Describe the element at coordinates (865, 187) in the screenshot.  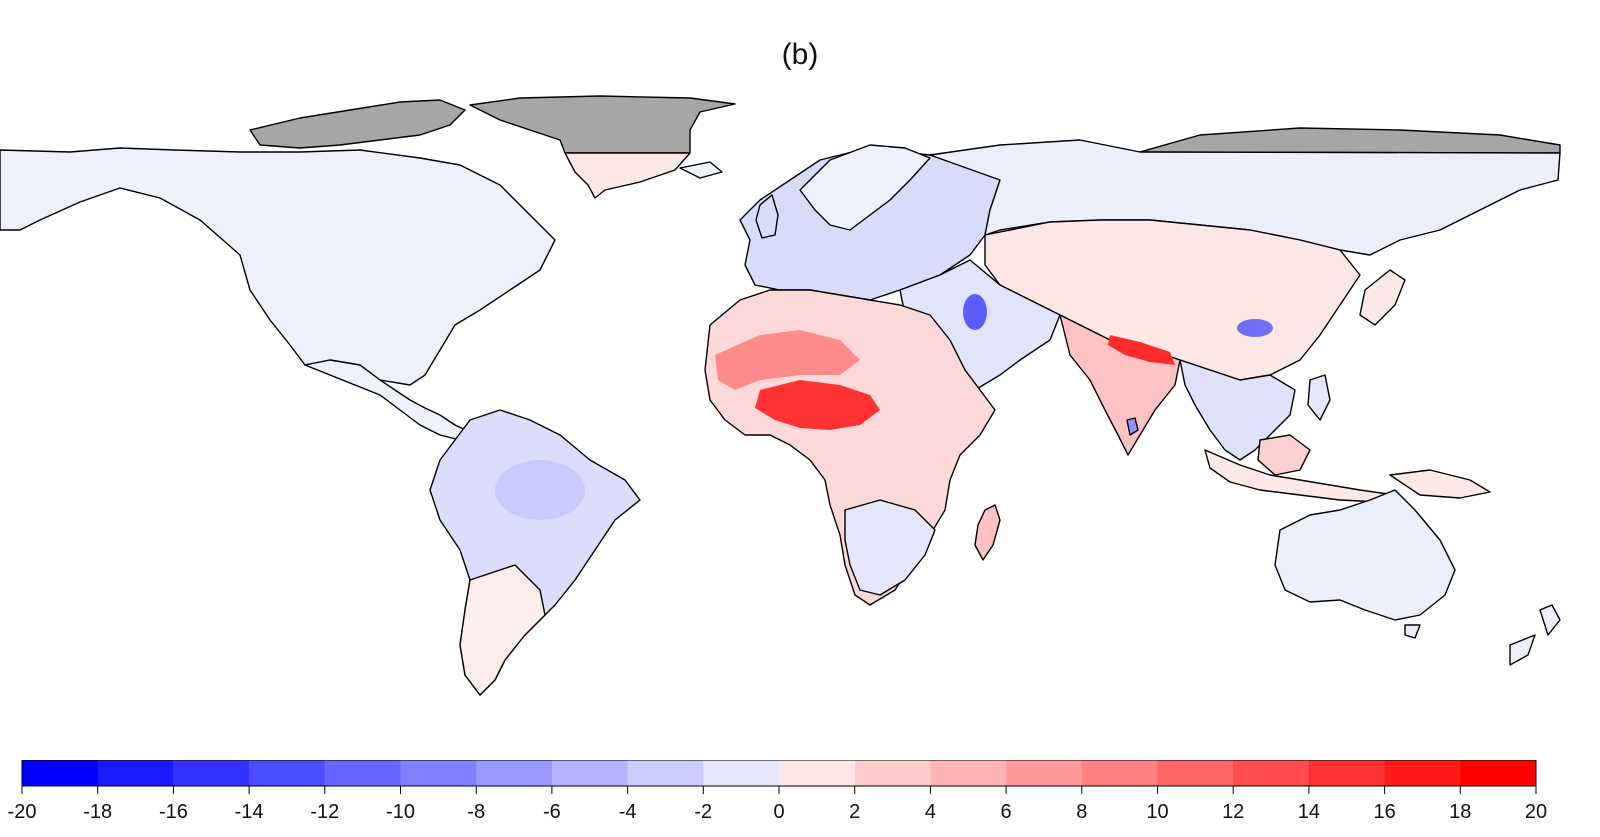
I see `land-scandinavia` at that location.